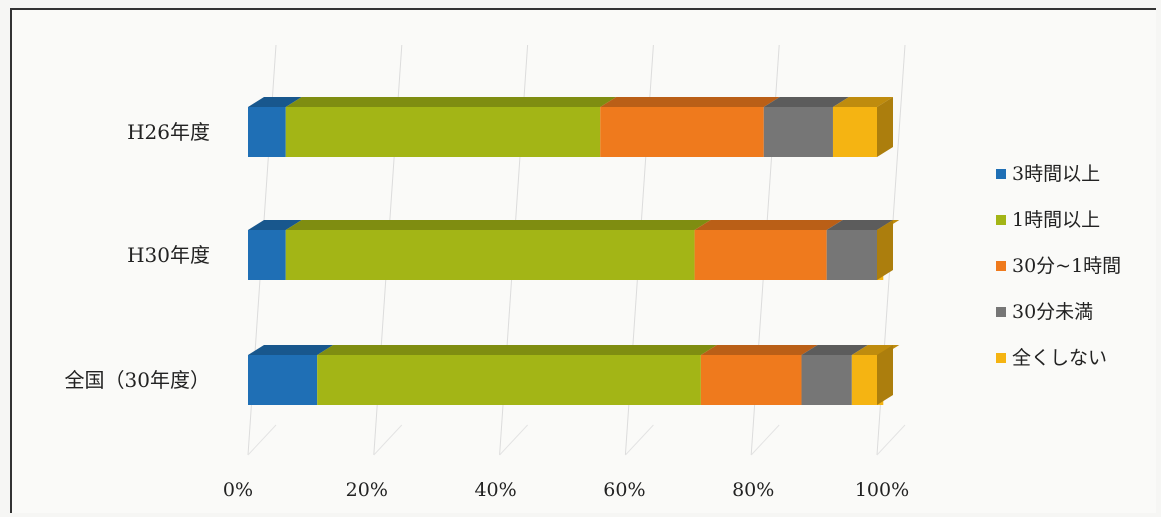 The image size is (1161, 517). I want to click on category-label: H26年度, so click(168, 132).